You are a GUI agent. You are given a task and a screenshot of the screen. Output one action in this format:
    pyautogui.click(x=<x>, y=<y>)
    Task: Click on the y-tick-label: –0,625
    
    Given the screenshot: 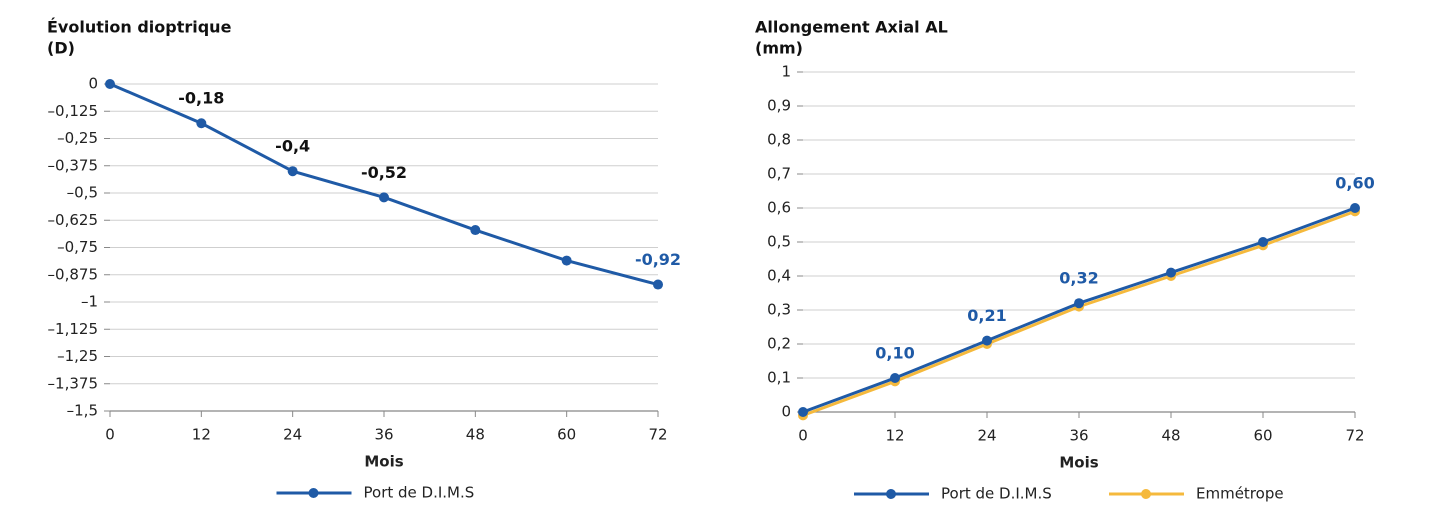 What is the action you would take?
    pyautogui.click(x=73, y=220)
    